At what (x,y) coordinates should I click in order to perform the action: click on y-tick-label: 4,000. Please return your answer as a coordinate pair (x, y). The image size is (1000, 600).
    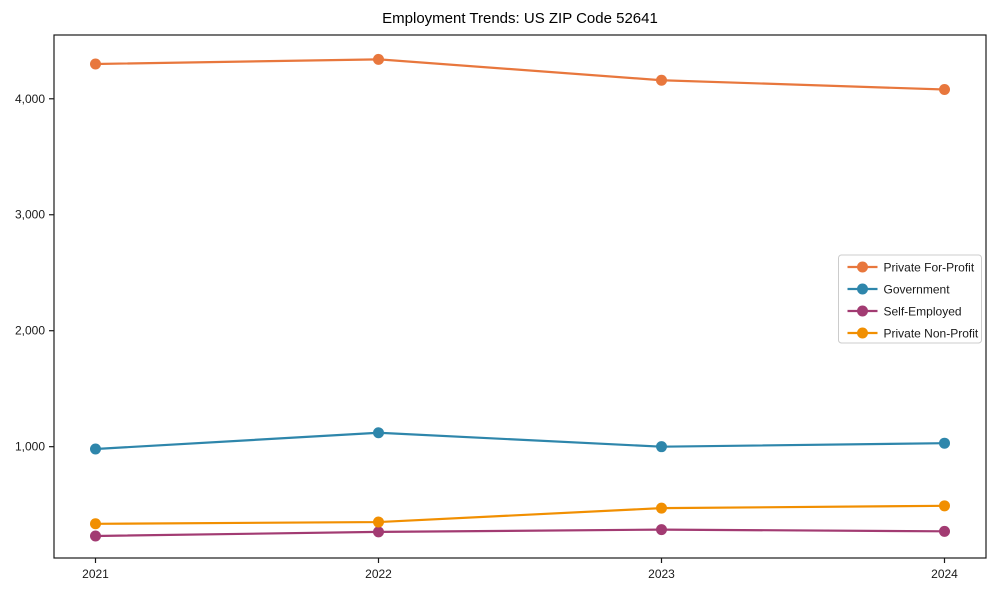
    Looking at the image, I should click on (30, 99).